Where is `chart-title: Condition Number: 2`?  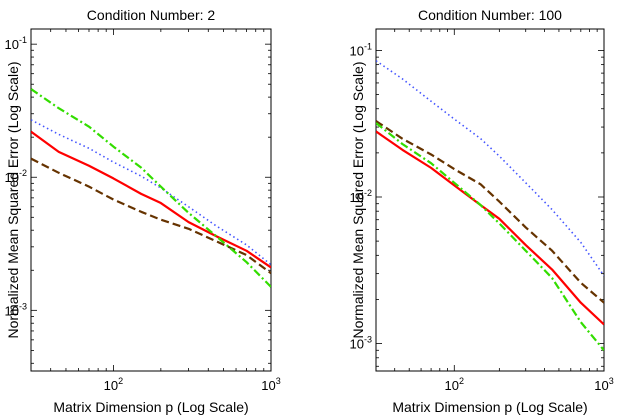
chart-title: Condition Number: 2 is located at coordinates (151, 15).